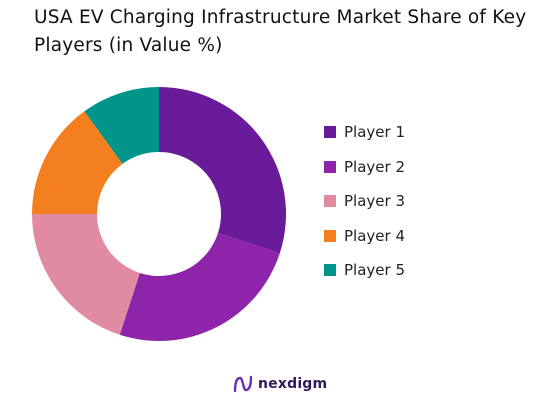 The width and height of the screenshot is (558, 403). I want to click on legend-label-player-4: Player 4, so click(374, 236).